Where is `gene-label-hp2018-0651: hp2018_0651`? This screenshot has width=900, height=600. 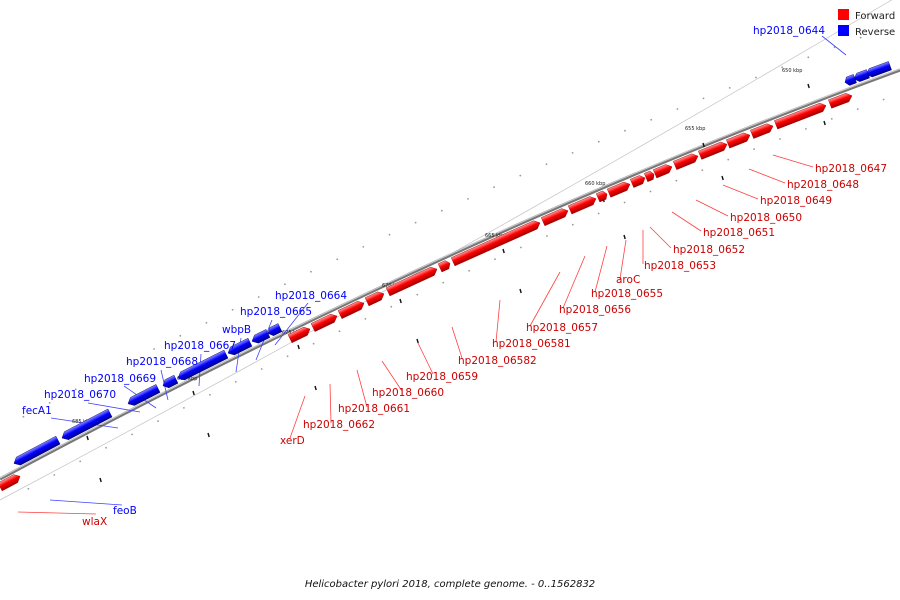 gene-label-hp2018-0651: hp2018_0651 is located at coordinates (739, 233).